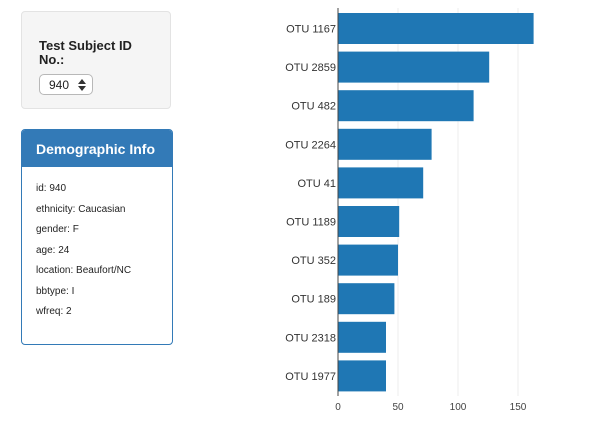  Describe the element at coordinates (97, 148) in the screenshot. I see `demographic-title: Demographic Info` at that location.